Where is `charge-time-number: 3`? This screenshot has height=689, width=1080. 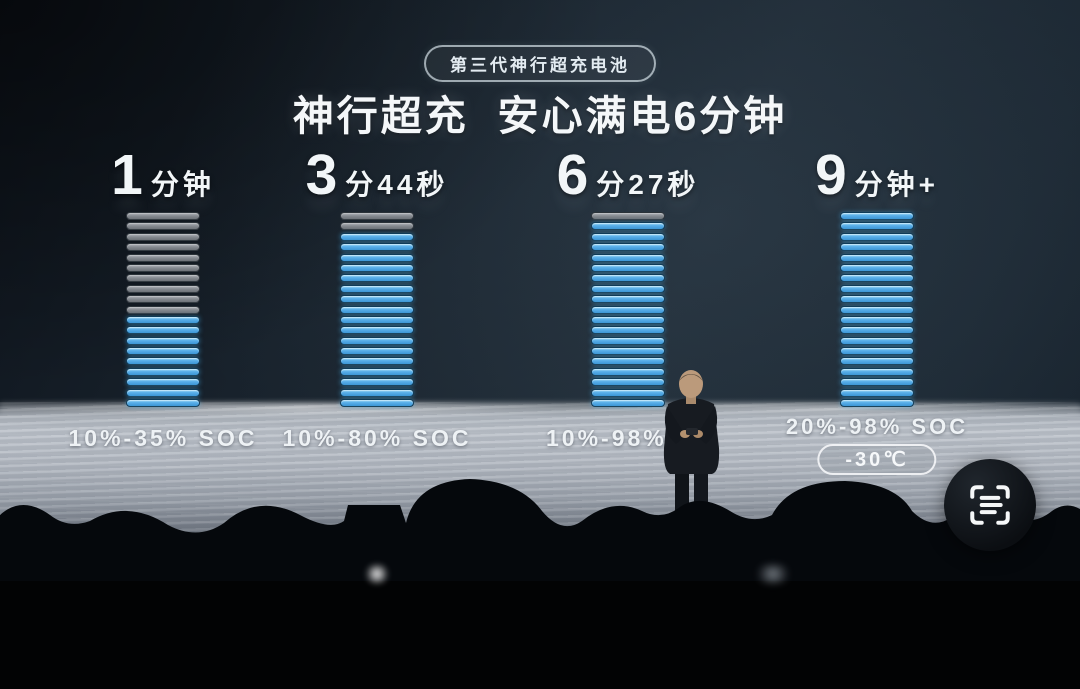 charge-time-number: 3 is located at coordinates (322, 175).